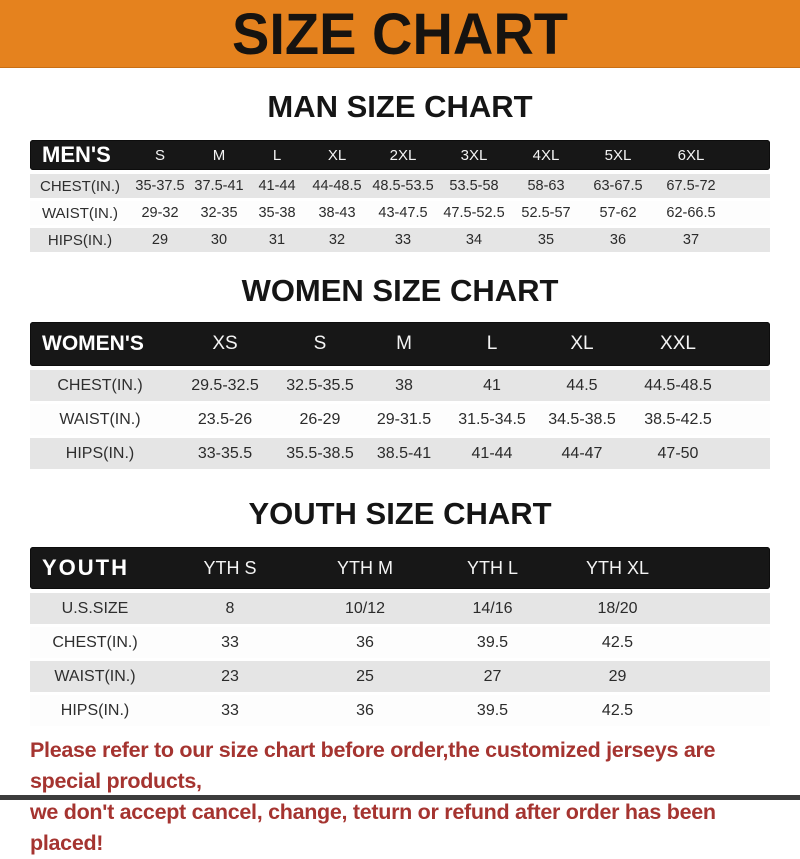 This screenshot has width=800, height=859. I want to click on cell-value: 52.5-57, so click(546, 213).